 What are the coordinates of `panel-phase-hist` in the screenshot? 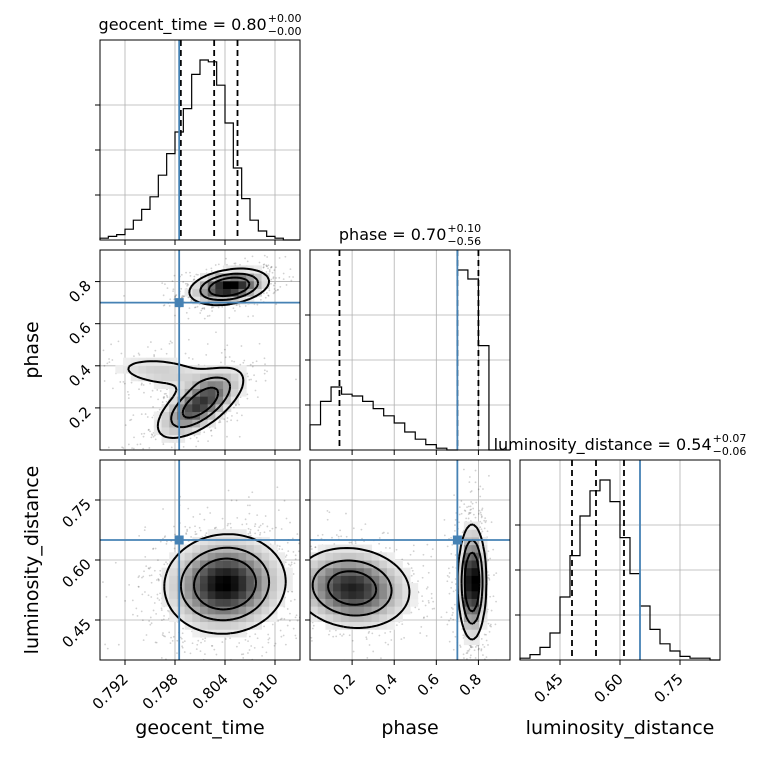 It's located at (408, 352).